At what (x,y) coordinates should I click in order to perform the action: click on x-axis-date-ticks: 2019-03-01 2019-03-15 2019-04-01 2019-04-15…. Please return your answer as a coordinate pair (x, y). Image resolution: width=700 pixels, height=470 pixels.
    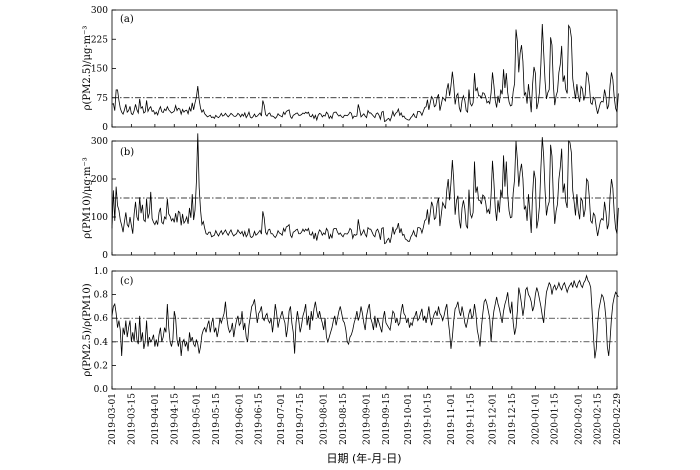
    Looking at the image, I should click on (365, 419).